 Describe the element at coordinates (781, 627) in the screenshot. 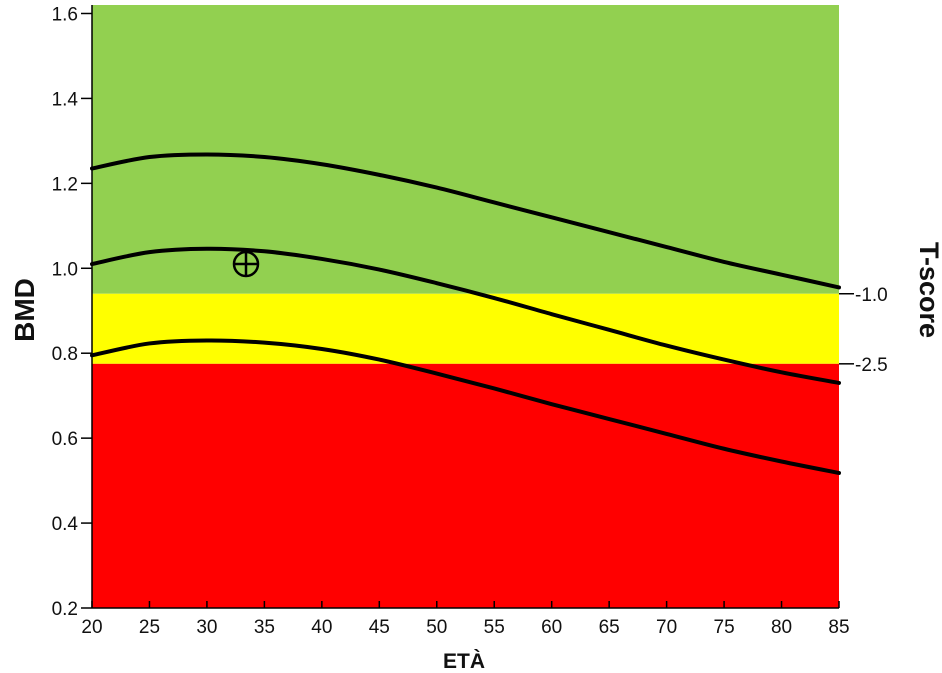

I see `x-tick-label: 80` at that location.